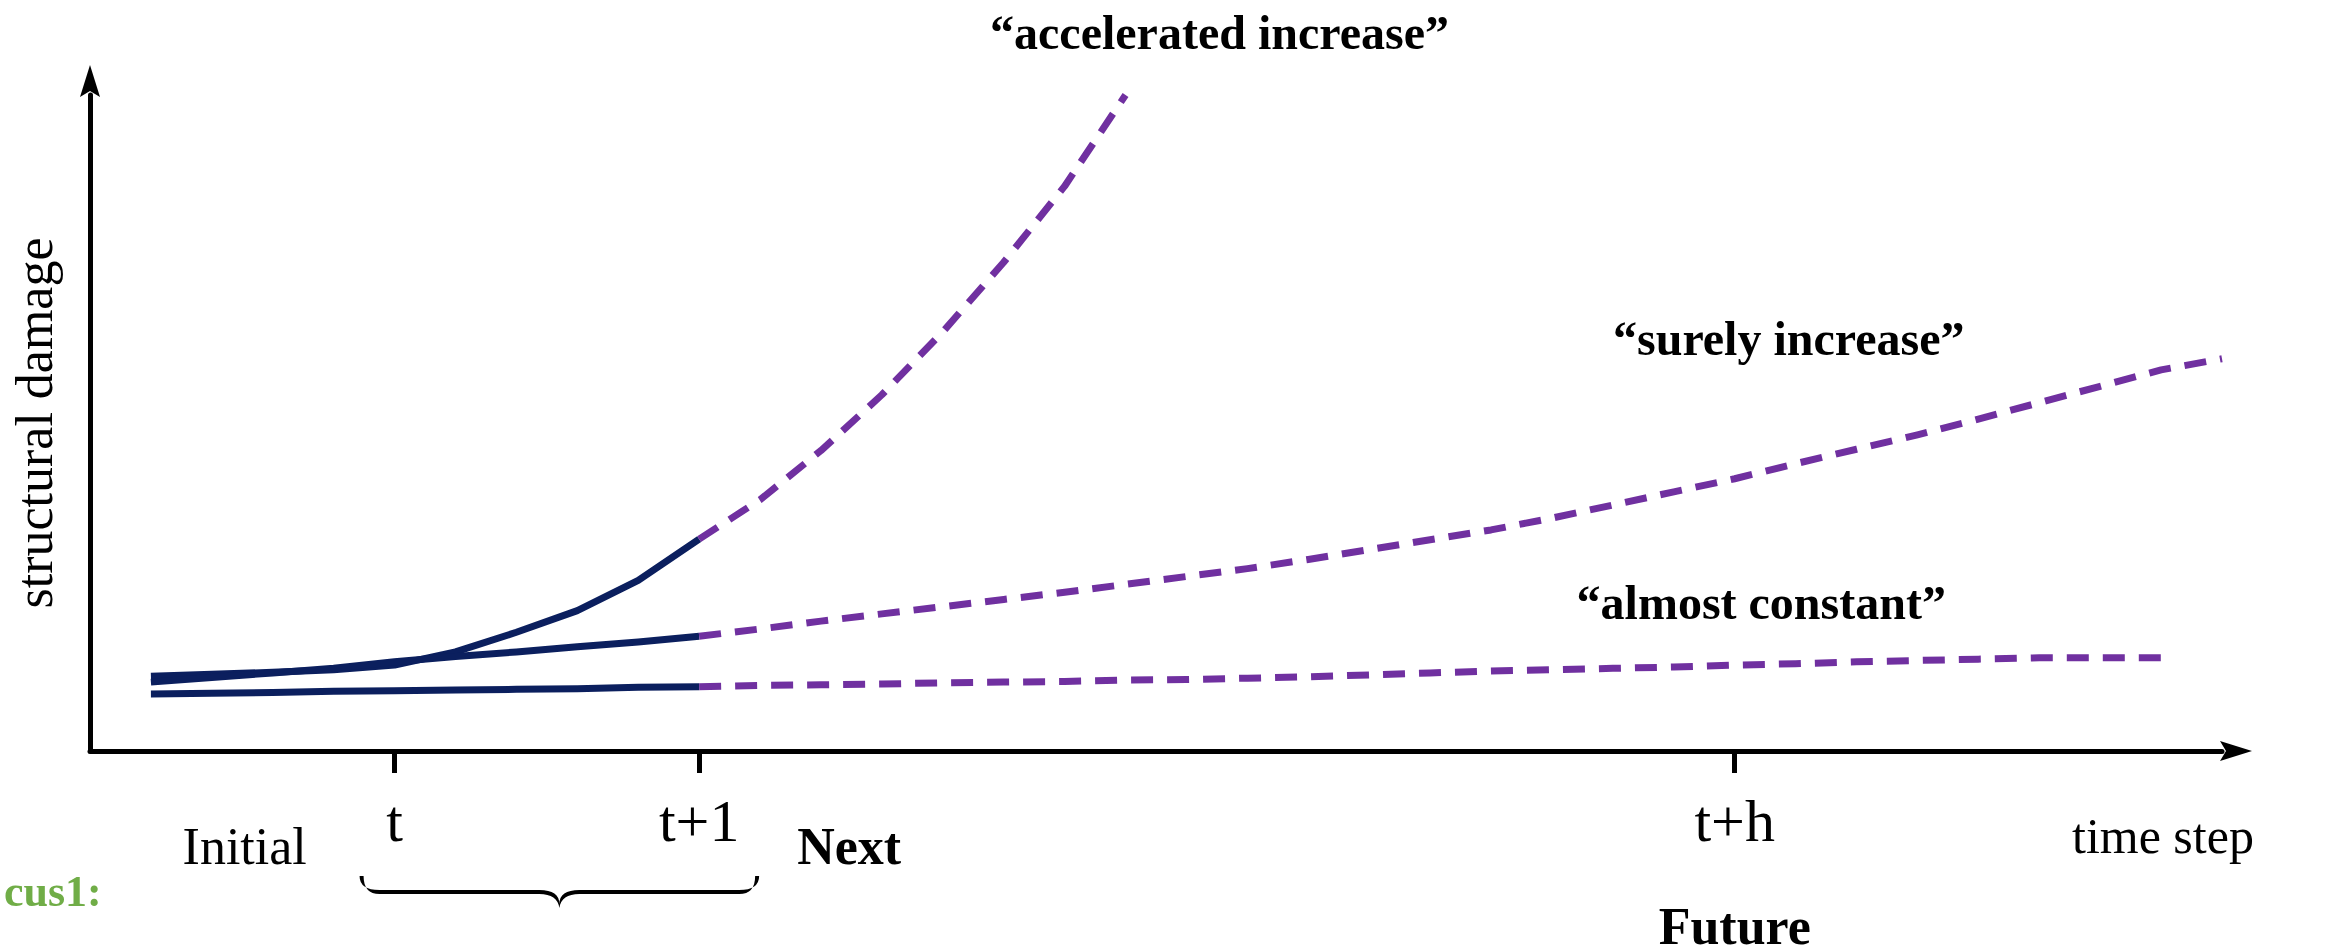 The image size is (2341, 950). I want to click on text: “accelerated increase”, so click(1219, 32).